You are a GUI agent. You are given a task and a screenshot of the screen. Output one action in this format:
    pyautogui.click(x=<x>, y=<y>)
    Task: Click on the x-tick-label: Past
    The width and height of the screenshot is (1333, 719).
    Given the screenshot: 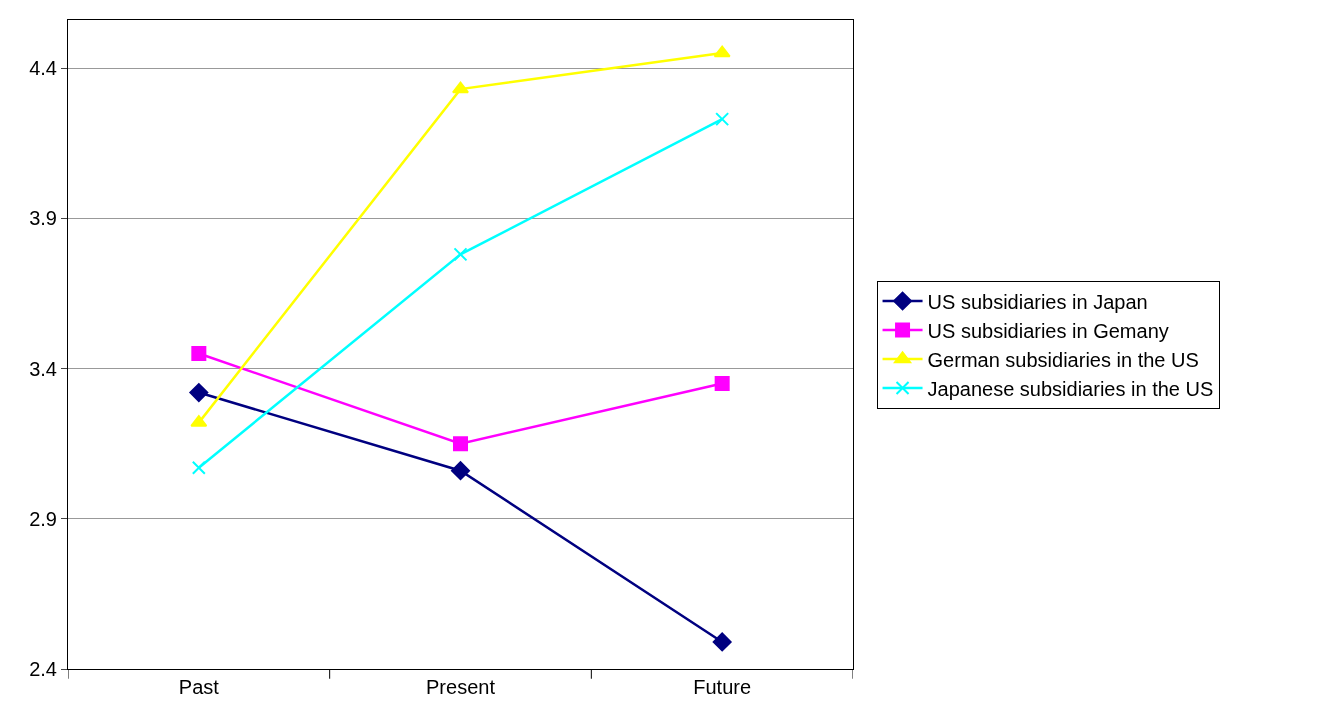 What is the action you would take?
    pyautogui.click(x=199, y=687)
    